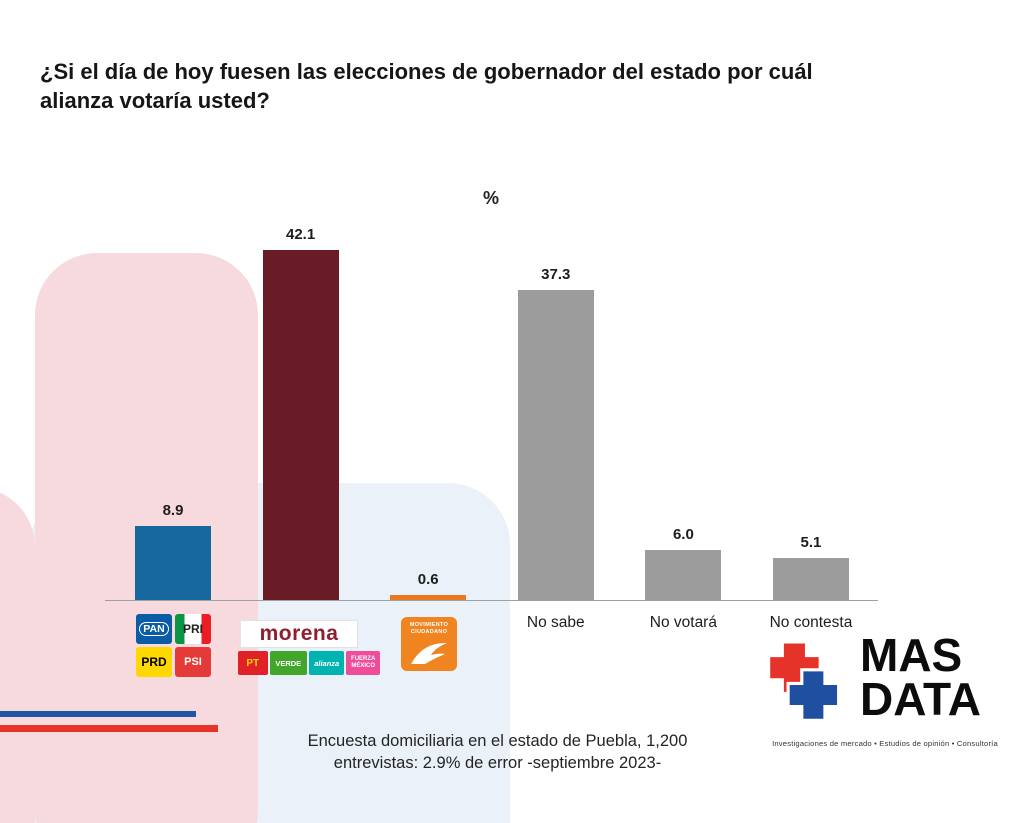  I want to click on bar-slot-2: 0.6, so click(428, 413).